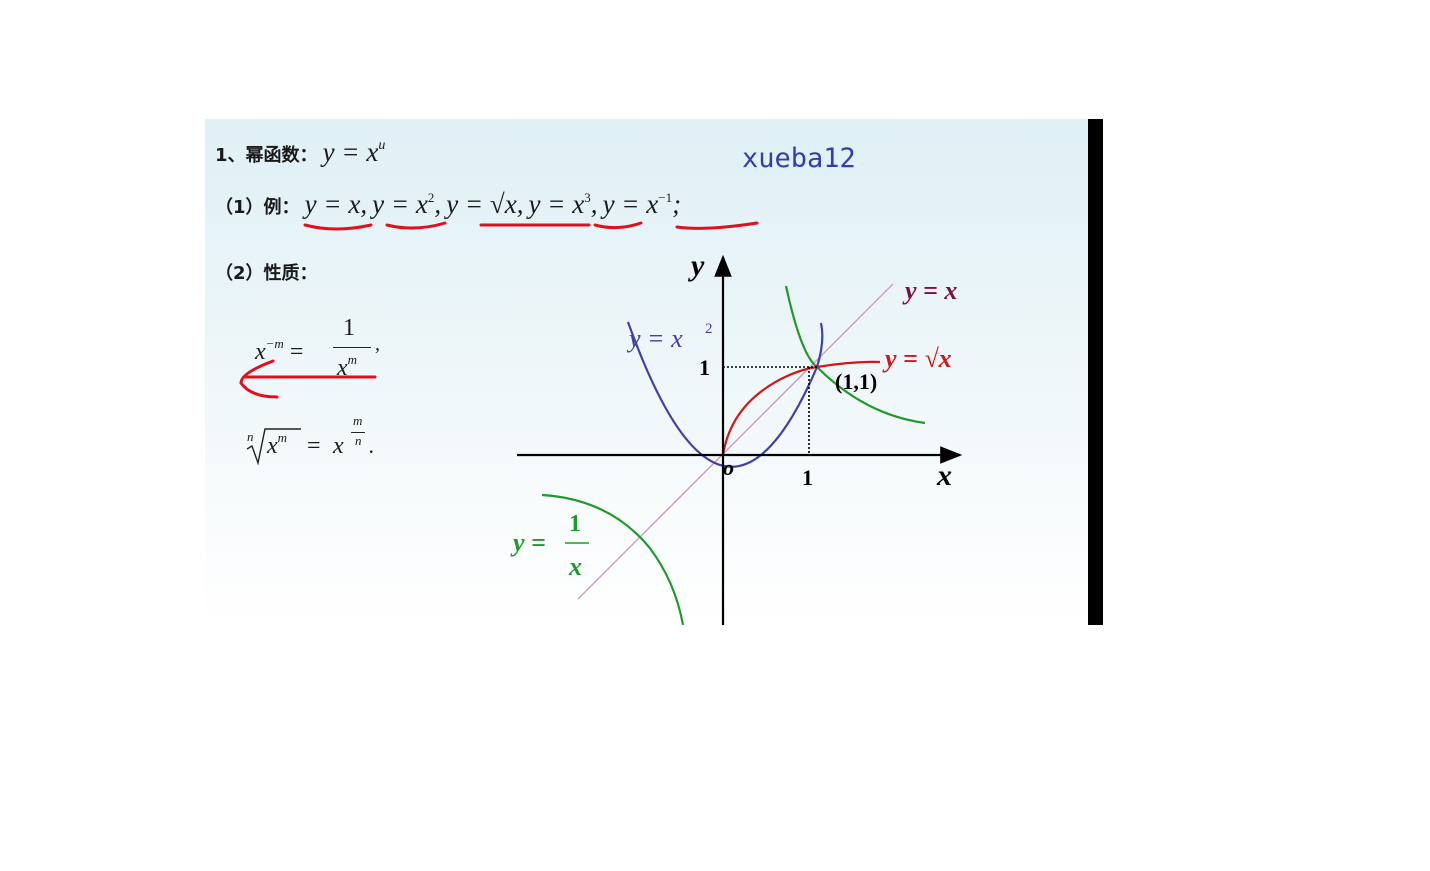 This screenshot has height=871, width=1430. What do you see at coordinates (642, 204) in the screenshot?
I see `example-5: y = x−1;` at bounding box center [642, 204].